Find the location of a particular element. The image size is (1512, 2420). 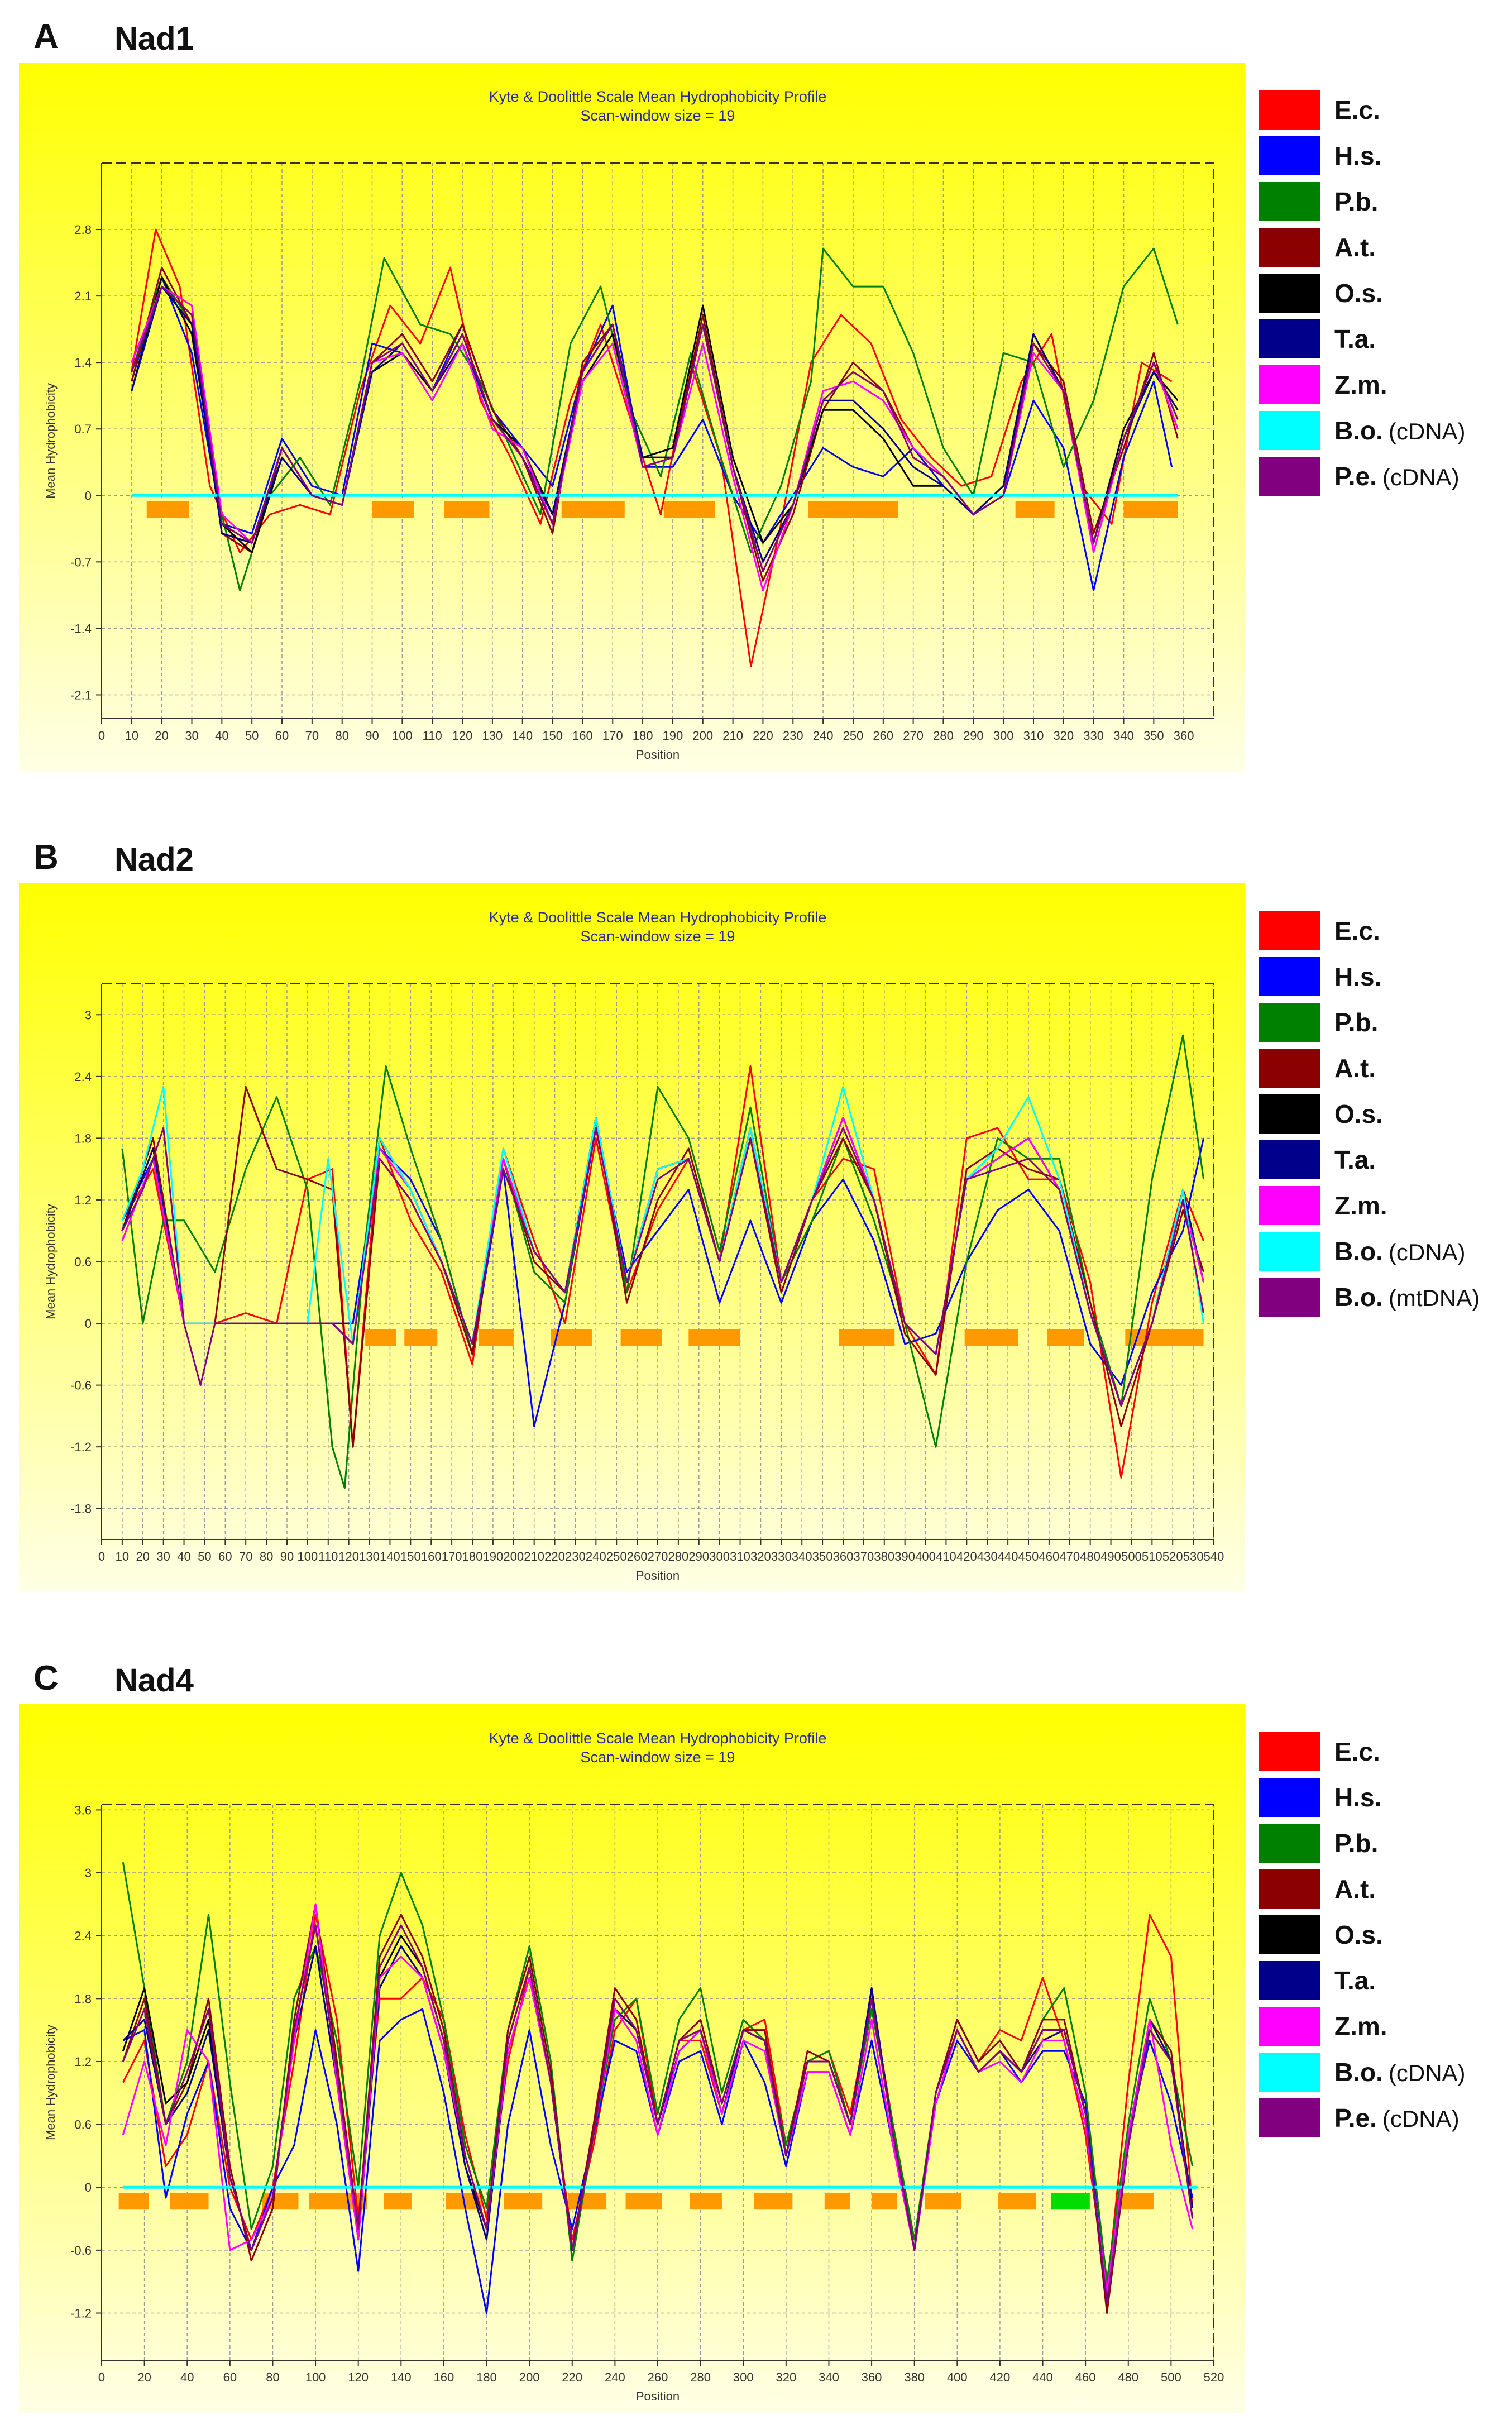

legend-label: P.b. is located at coordinates (1356, 1843).